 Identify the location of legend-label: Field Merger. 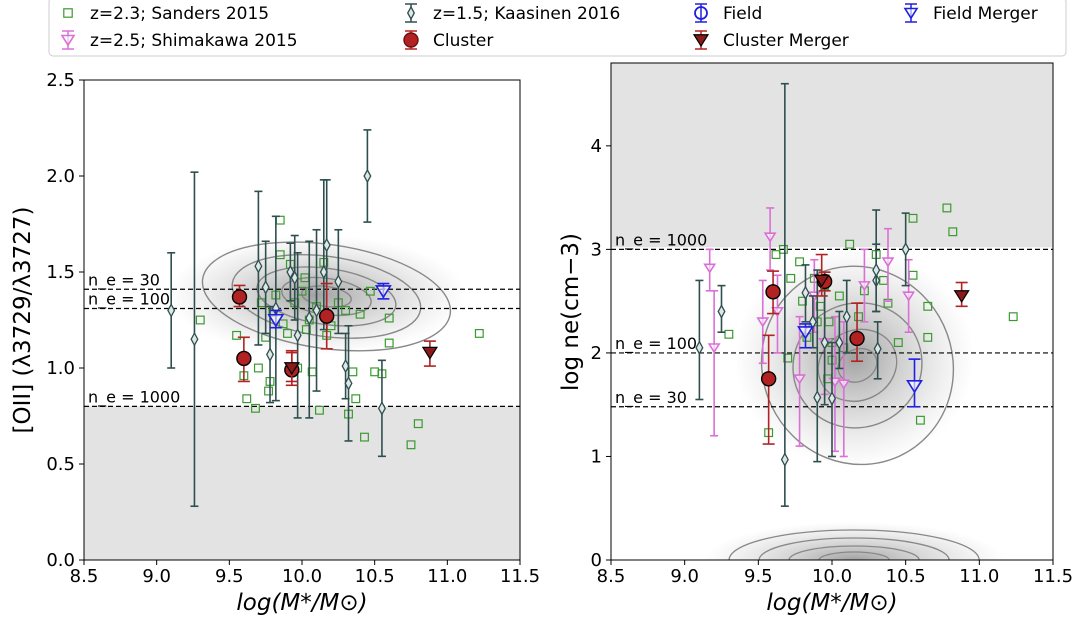
(985, 14).